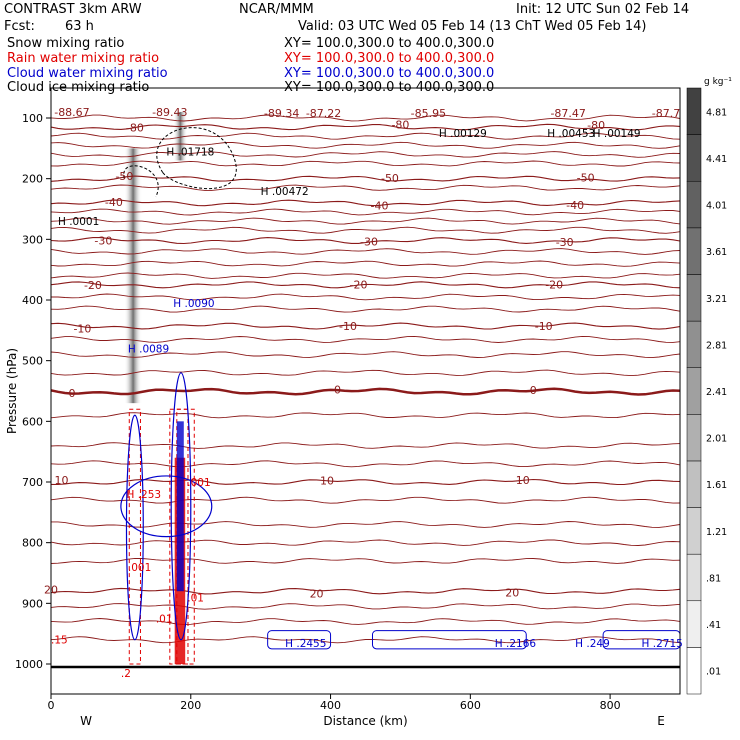  Describe the element at coordinates (305, 644) in the screenshot. I see `extremum-label: H .2455` at that location.